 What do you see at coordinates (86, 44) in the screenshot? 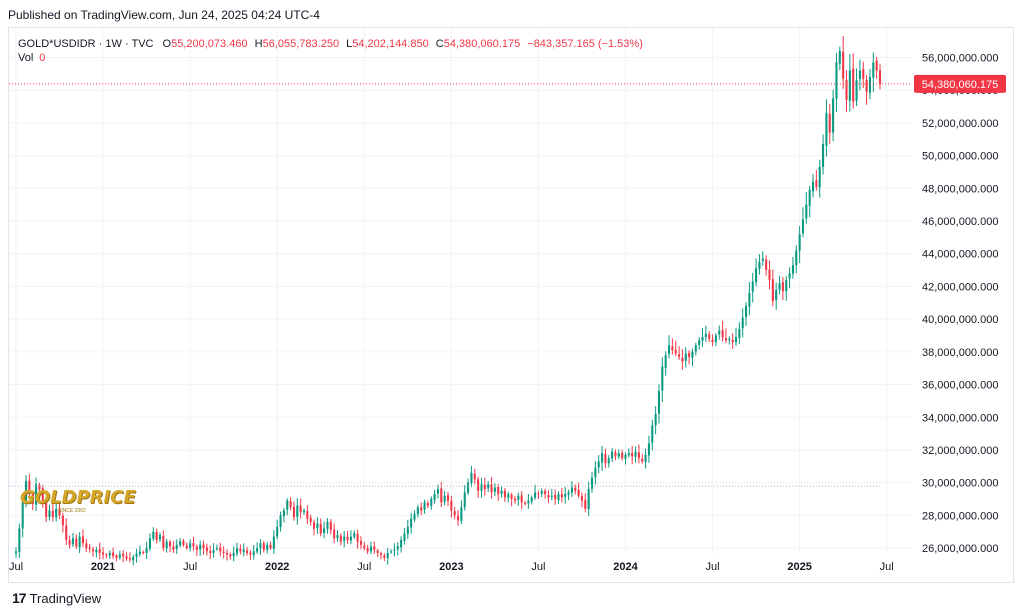
I see `symbol-label: GOLD*USDIDR · 1W · TVC` at bounding box center [86, 44].